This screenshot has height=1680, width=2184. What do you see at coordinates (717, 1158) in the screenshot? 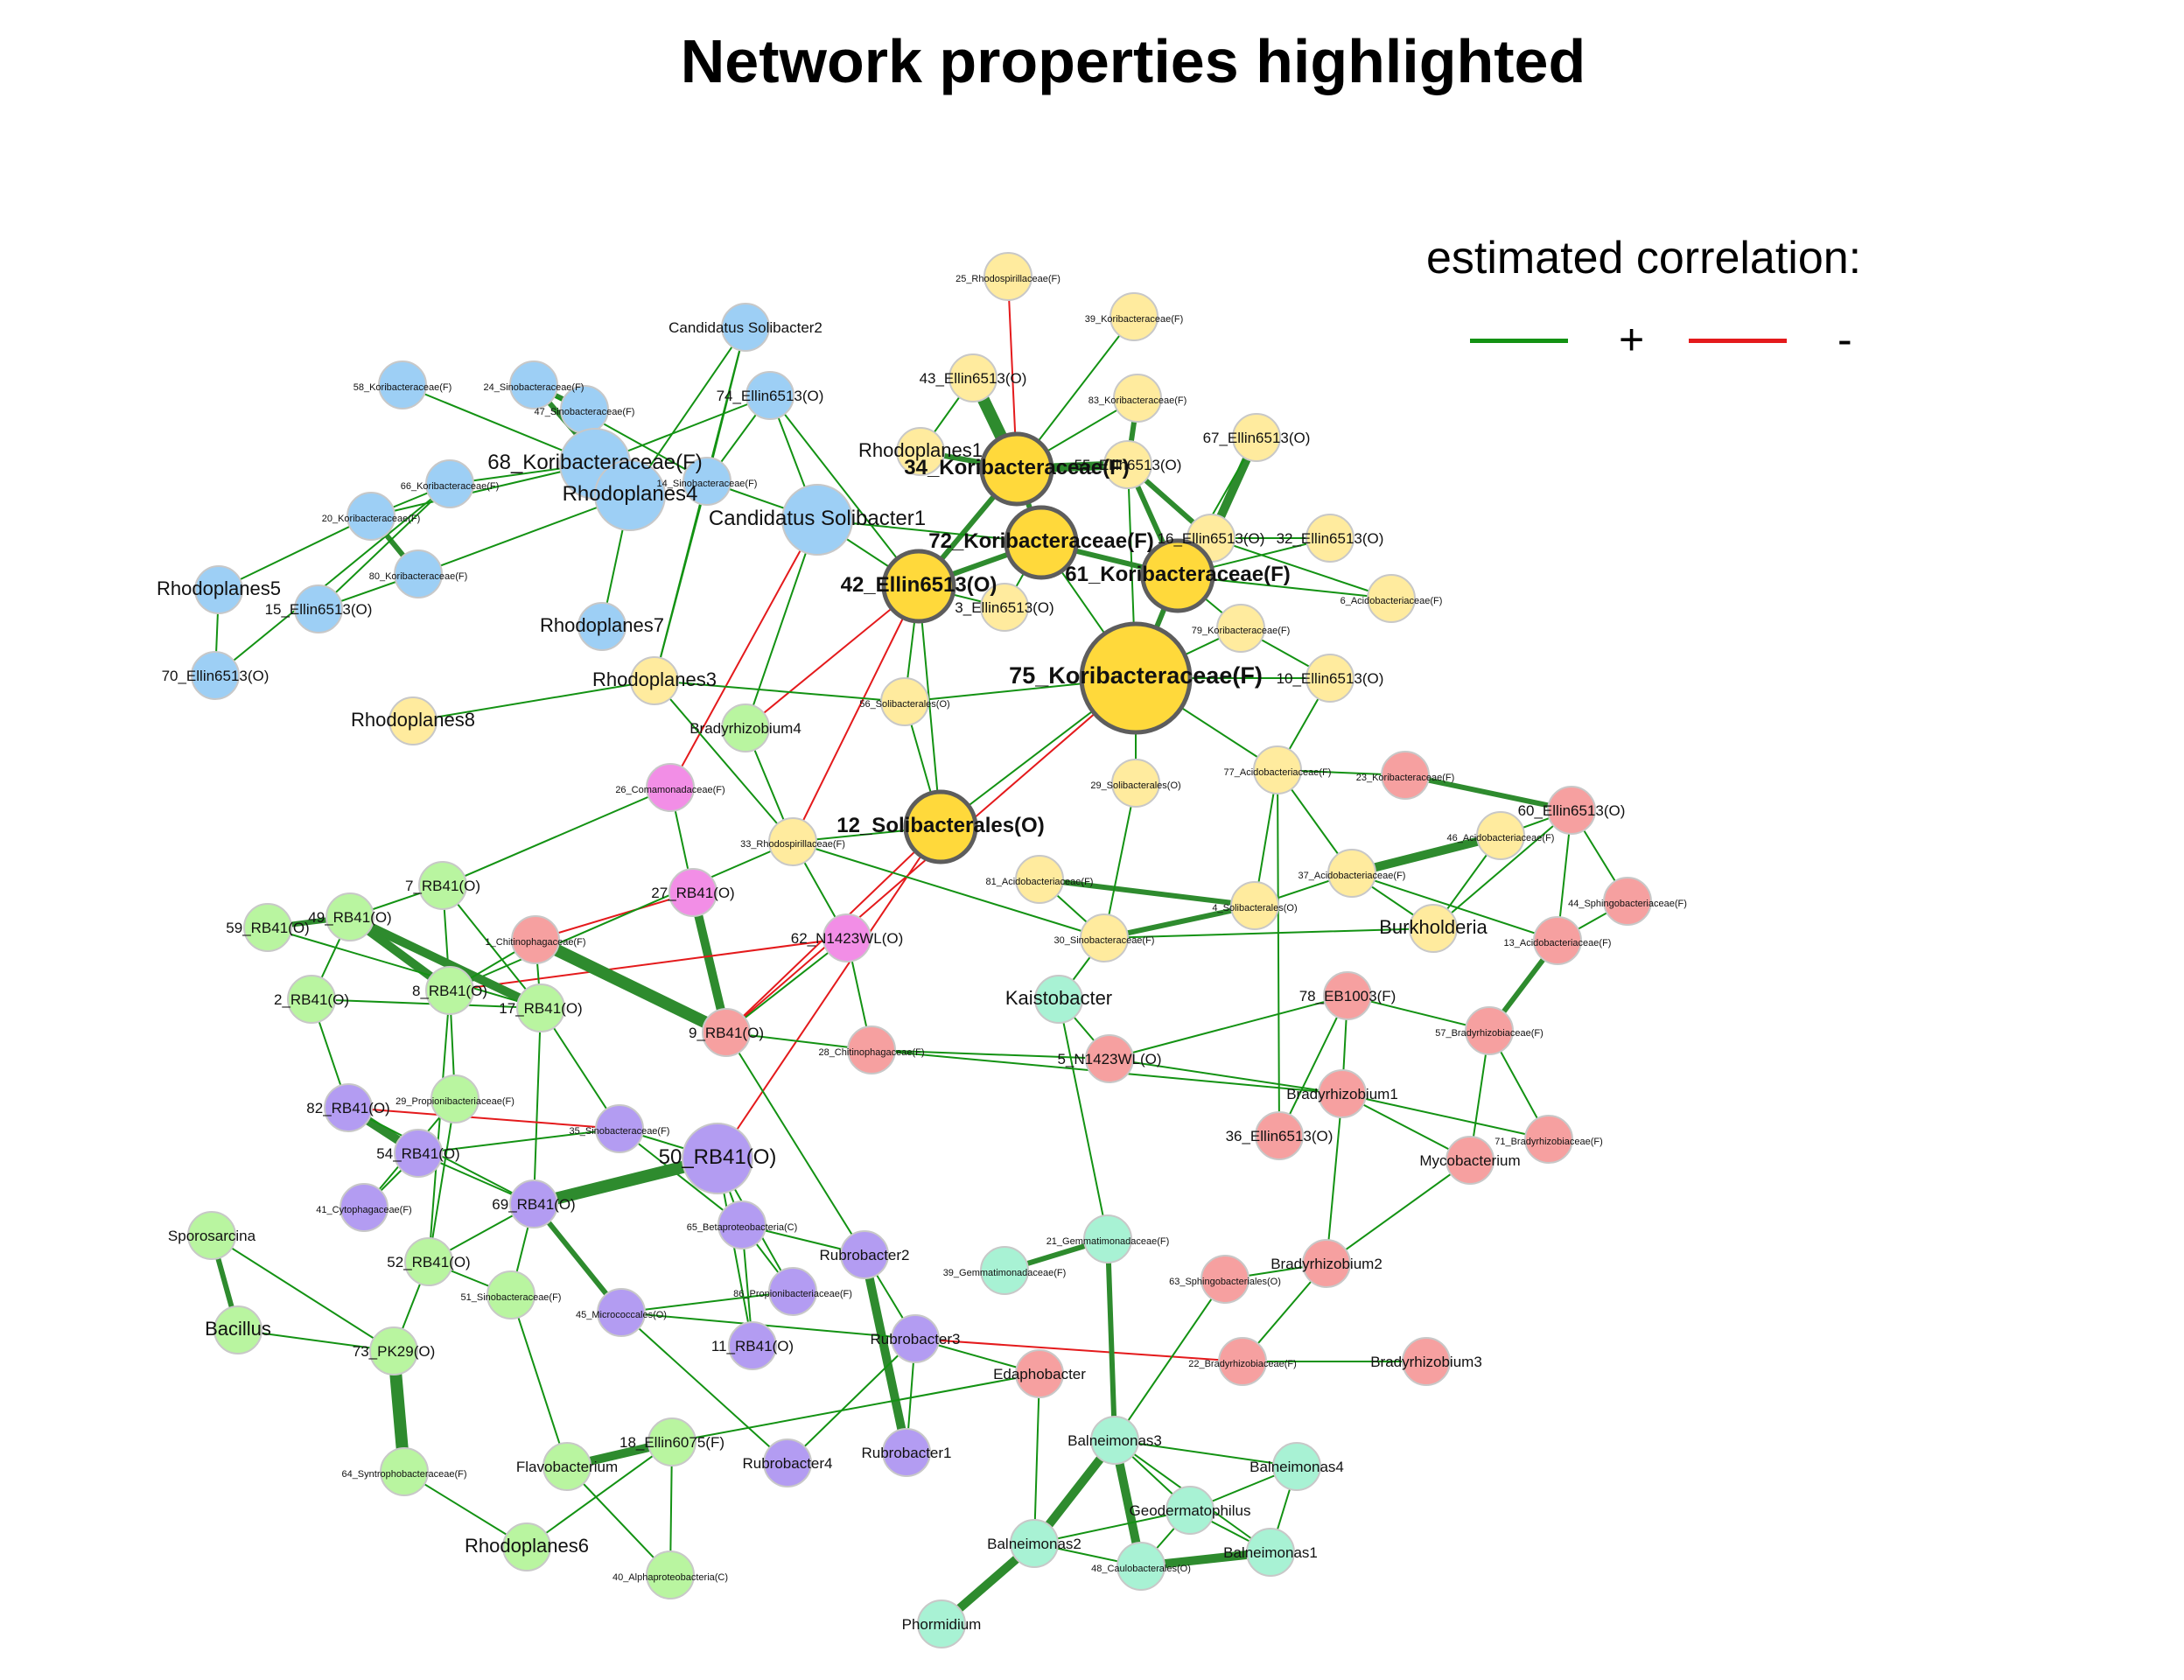
I see `node-n50` at bounding box center [717, 1158].